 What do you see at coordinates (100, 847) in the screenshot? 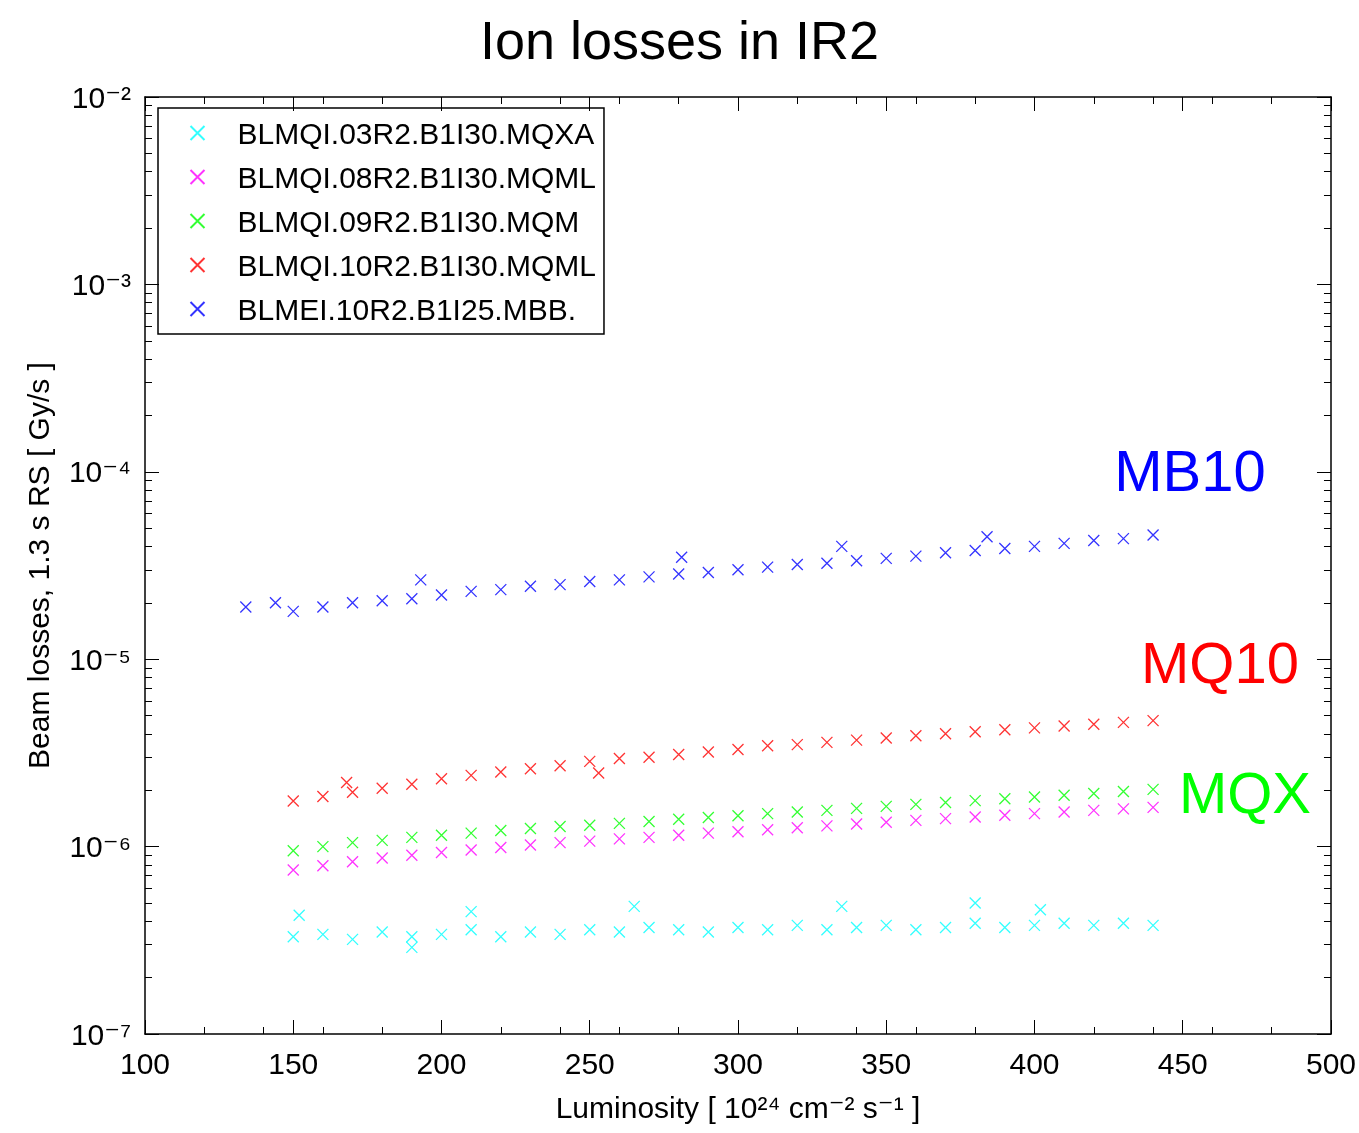
I see `y-tick-label: 10⁻⁶` at bounding box center [100, 847].